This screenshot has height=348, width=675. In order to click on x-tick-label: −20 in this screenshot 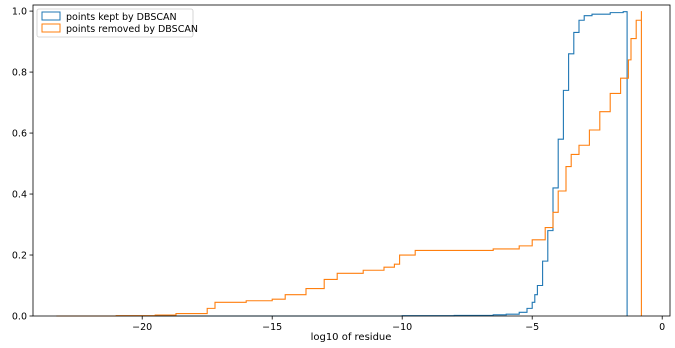, I will do `click(142, 327)`.